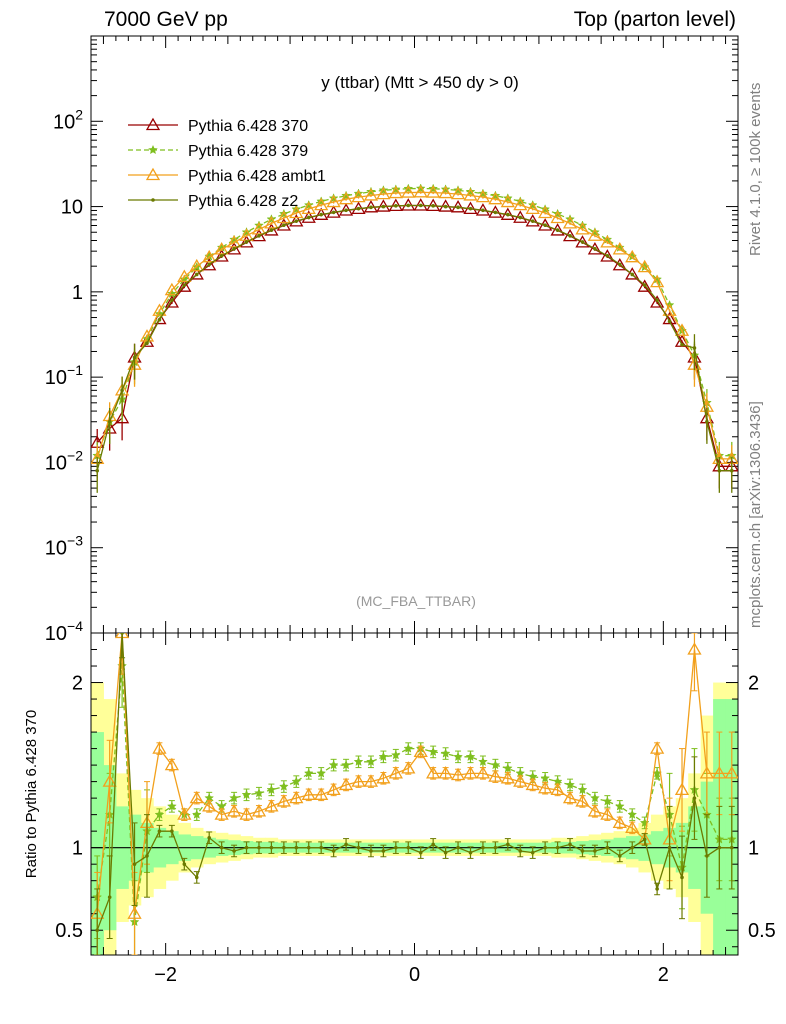 The image size is (786, 1024). What do you see at coordinates (419, 82) in the screenshot?
I see `chart-title: y (ttbar) (Mtt > 450 dy > 0)` at bounding box center [419, 82].